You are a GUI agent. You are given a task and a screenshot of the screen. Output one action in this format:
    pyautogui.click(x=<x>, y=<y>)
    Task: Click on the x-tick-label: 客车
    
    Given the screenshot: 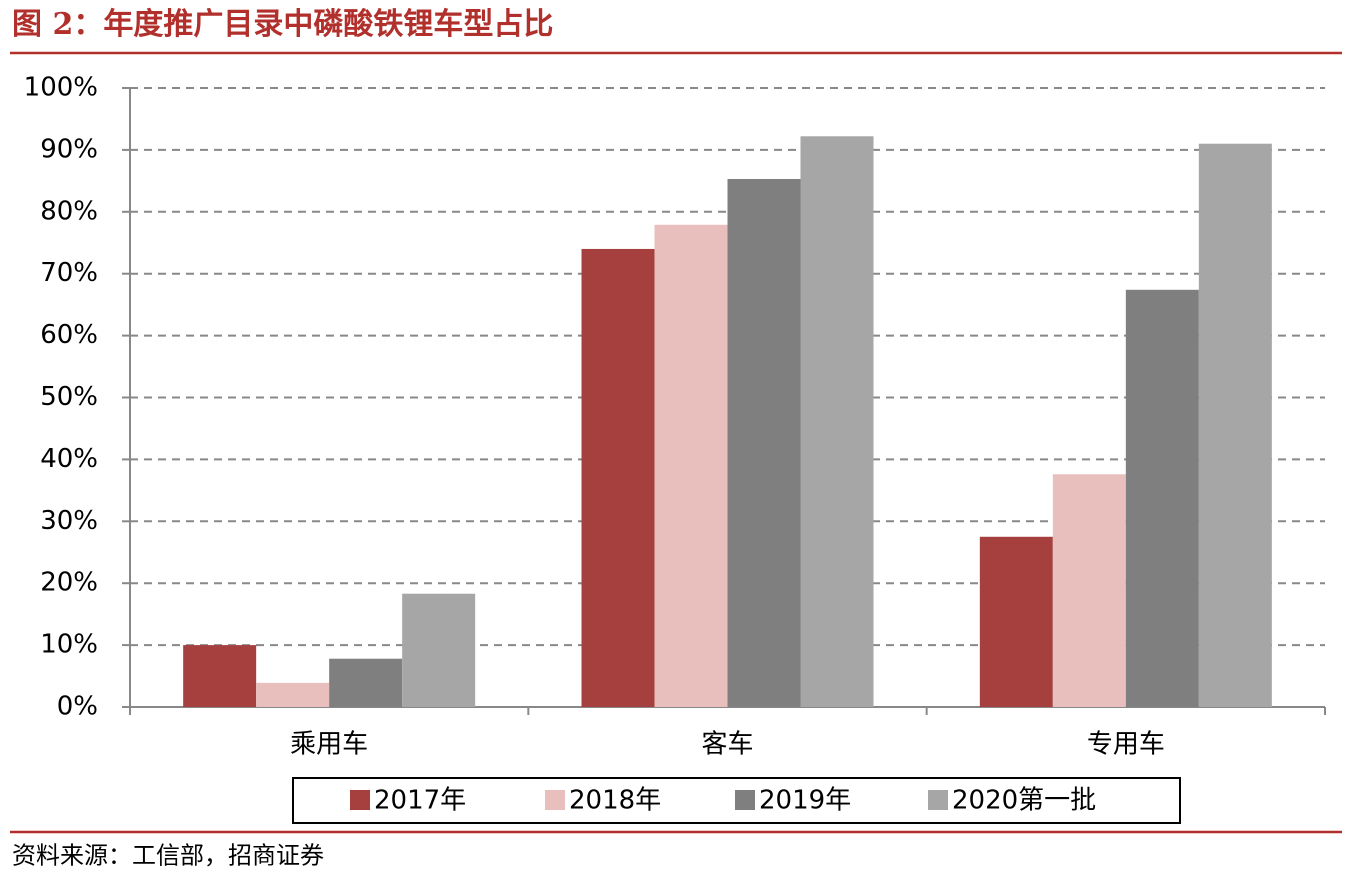 What is the action you would take?
    pyautogui.click(x=727, y=745)
    